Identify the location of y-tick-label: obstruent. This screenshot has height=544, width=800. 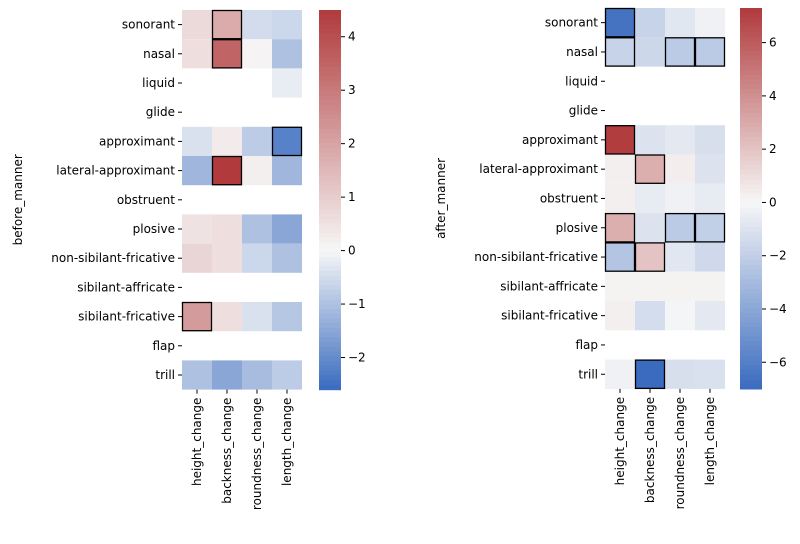
(569, 198).